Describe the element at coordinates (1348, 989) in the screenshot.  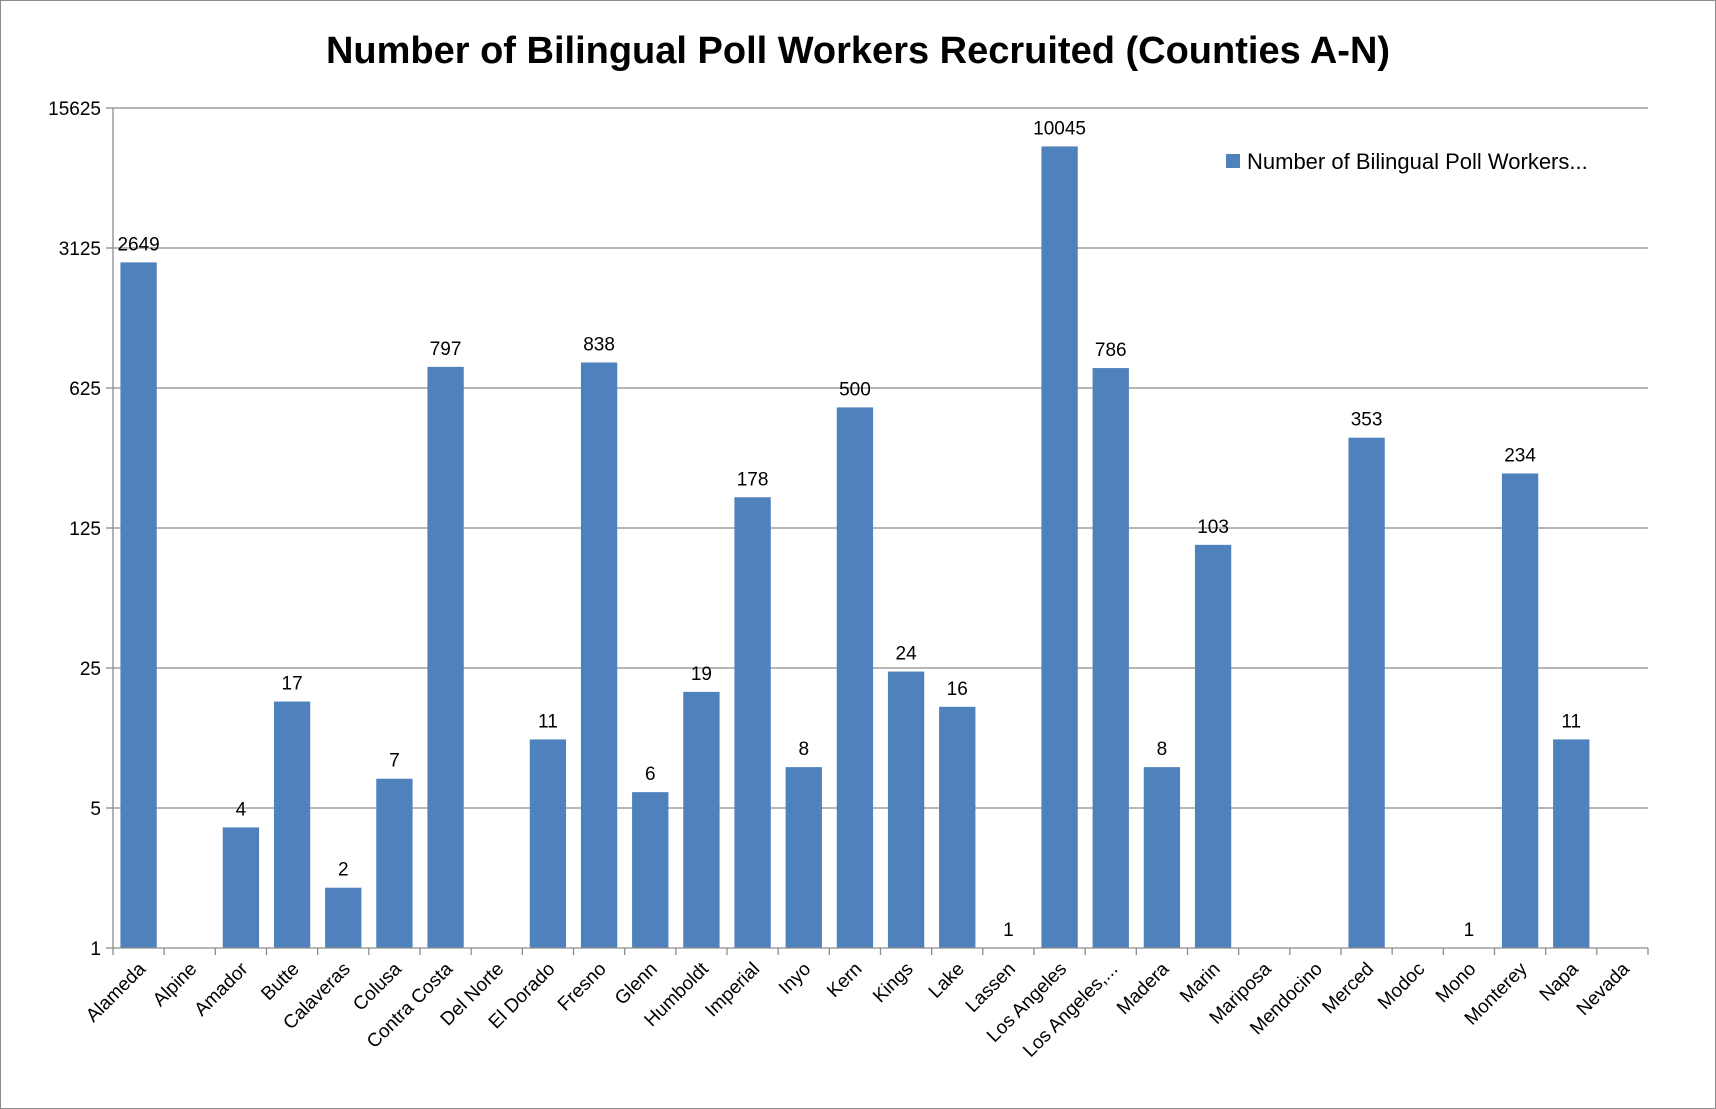
I see `x-tick-label: Merced` at that location.